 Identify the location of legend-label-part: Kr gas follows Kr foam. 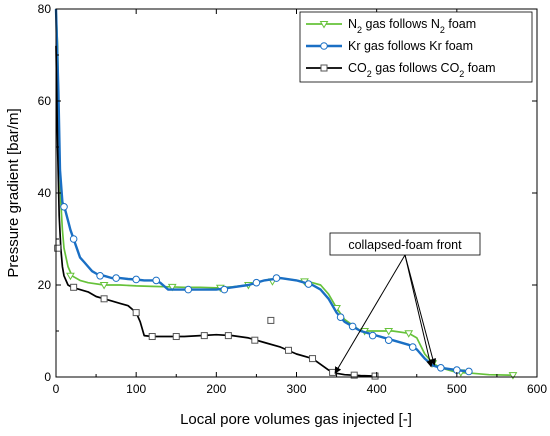
(410, 46).